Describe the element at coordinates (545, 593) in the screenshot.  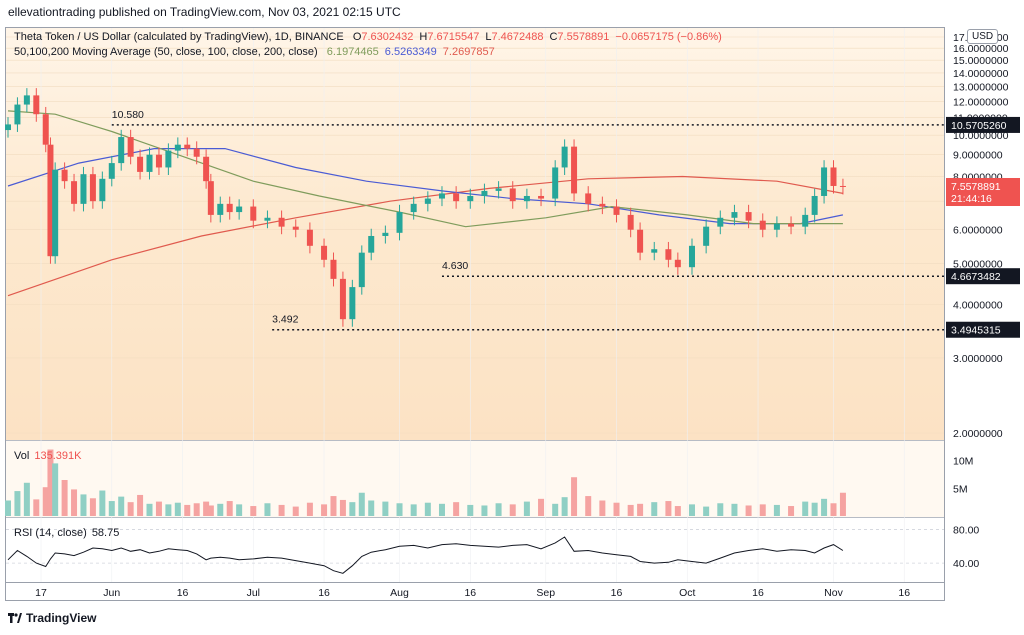
I see `time-tick-label: Sep` at that location.